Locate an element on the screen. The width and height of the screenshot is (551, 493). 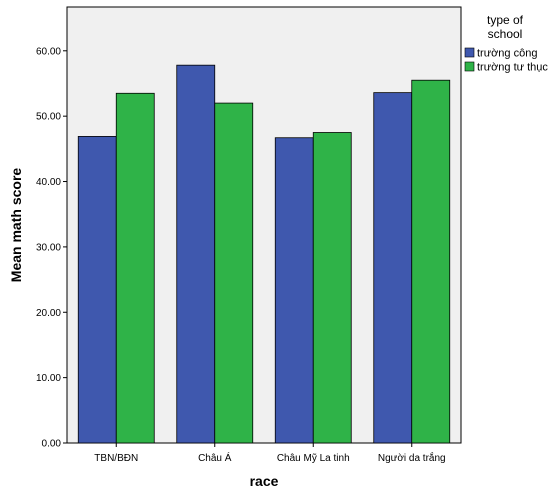
y-tick-label-1: 10.00 is located at coordinates (48, 378).